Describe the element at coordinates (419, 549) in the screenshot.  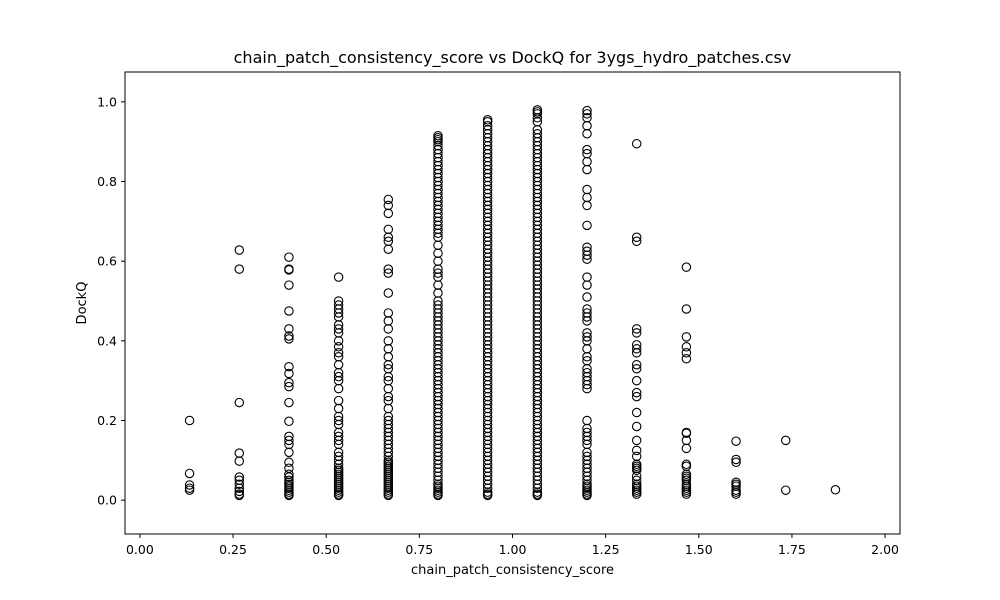
I see `x-tick-label: 0.75` at that location.